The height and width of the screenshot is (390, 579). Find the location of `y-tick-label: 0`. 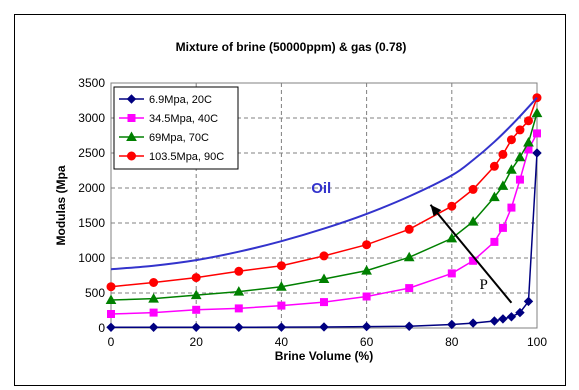

y-tick-label: 0 is located at coordinates (101, 328).